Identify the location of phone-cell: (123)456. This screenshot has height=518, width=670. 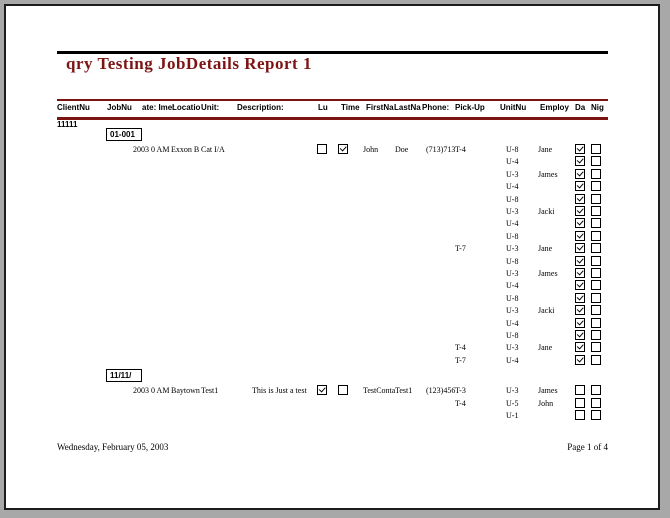
(441, 390).